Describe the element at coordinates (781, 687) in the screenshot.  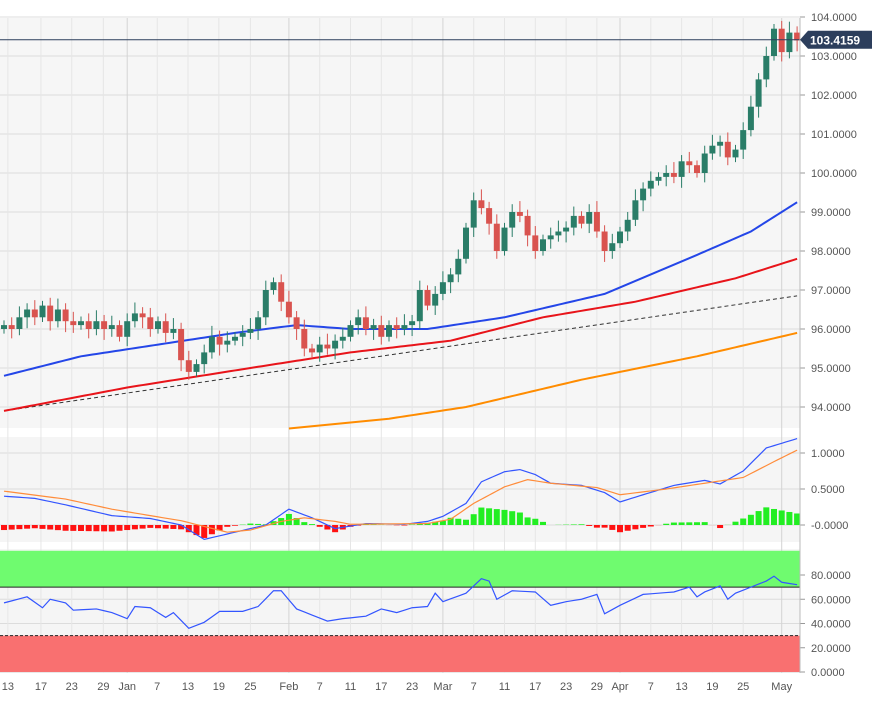
I see `x-tick-label: May` at that location.